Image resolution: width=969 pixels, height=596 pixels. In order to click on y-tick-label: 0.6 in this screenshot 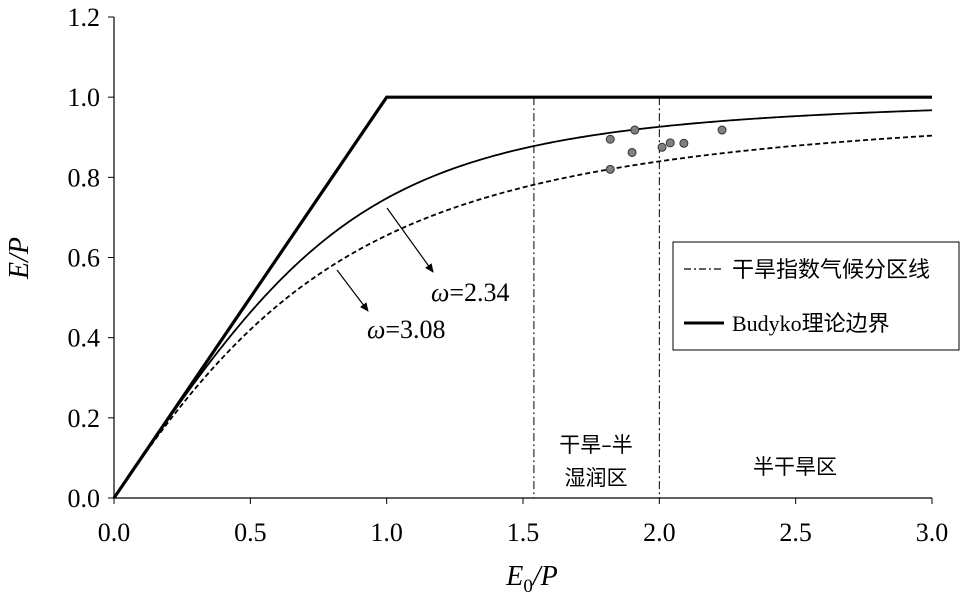, I will do `click(84, 258)`.